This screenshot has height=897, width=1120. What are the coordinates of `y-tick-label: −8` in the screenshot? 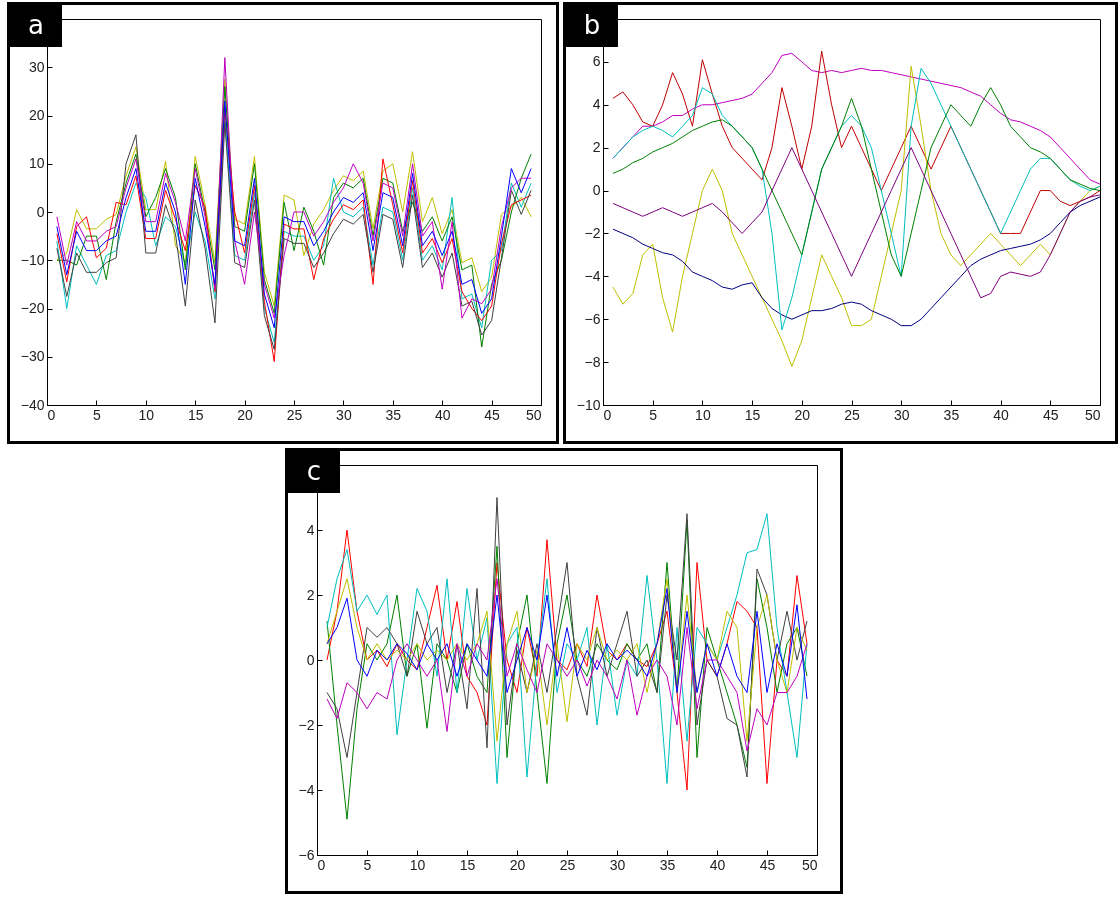 It's located at (592, 361).